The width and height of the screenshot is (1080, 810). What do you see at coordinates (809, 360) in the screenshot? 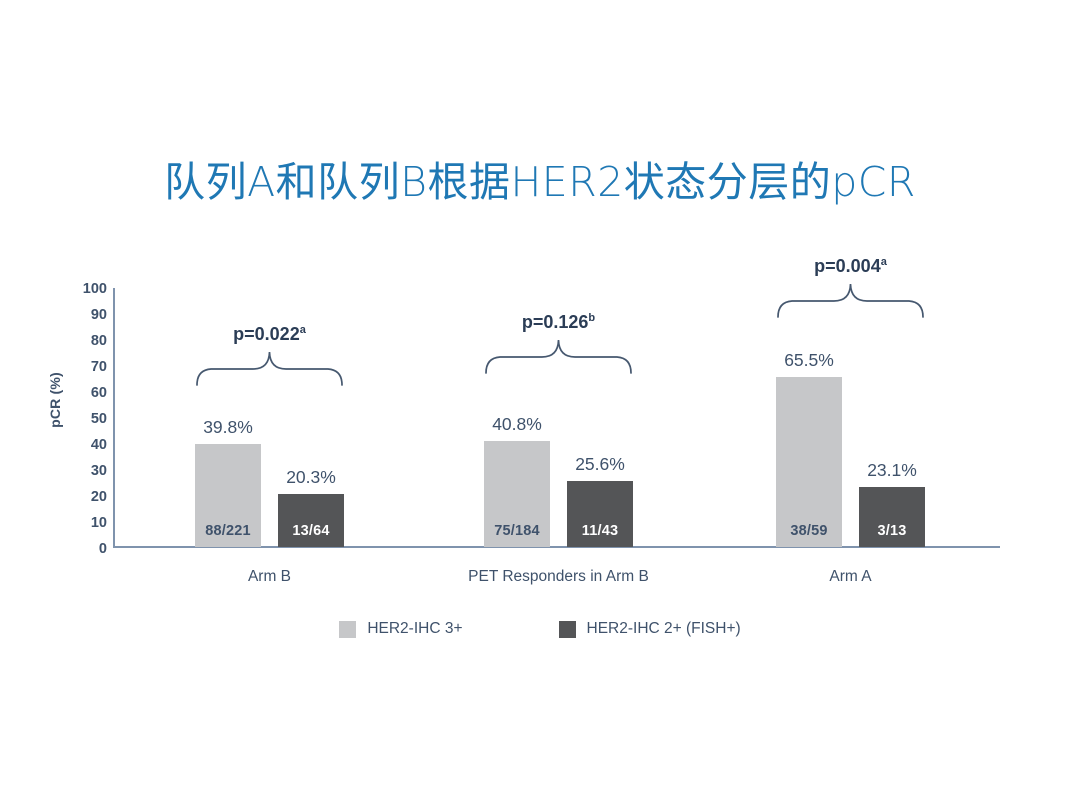
I see `bar-value-label: 65.5%` at bounding box center [809, 360].